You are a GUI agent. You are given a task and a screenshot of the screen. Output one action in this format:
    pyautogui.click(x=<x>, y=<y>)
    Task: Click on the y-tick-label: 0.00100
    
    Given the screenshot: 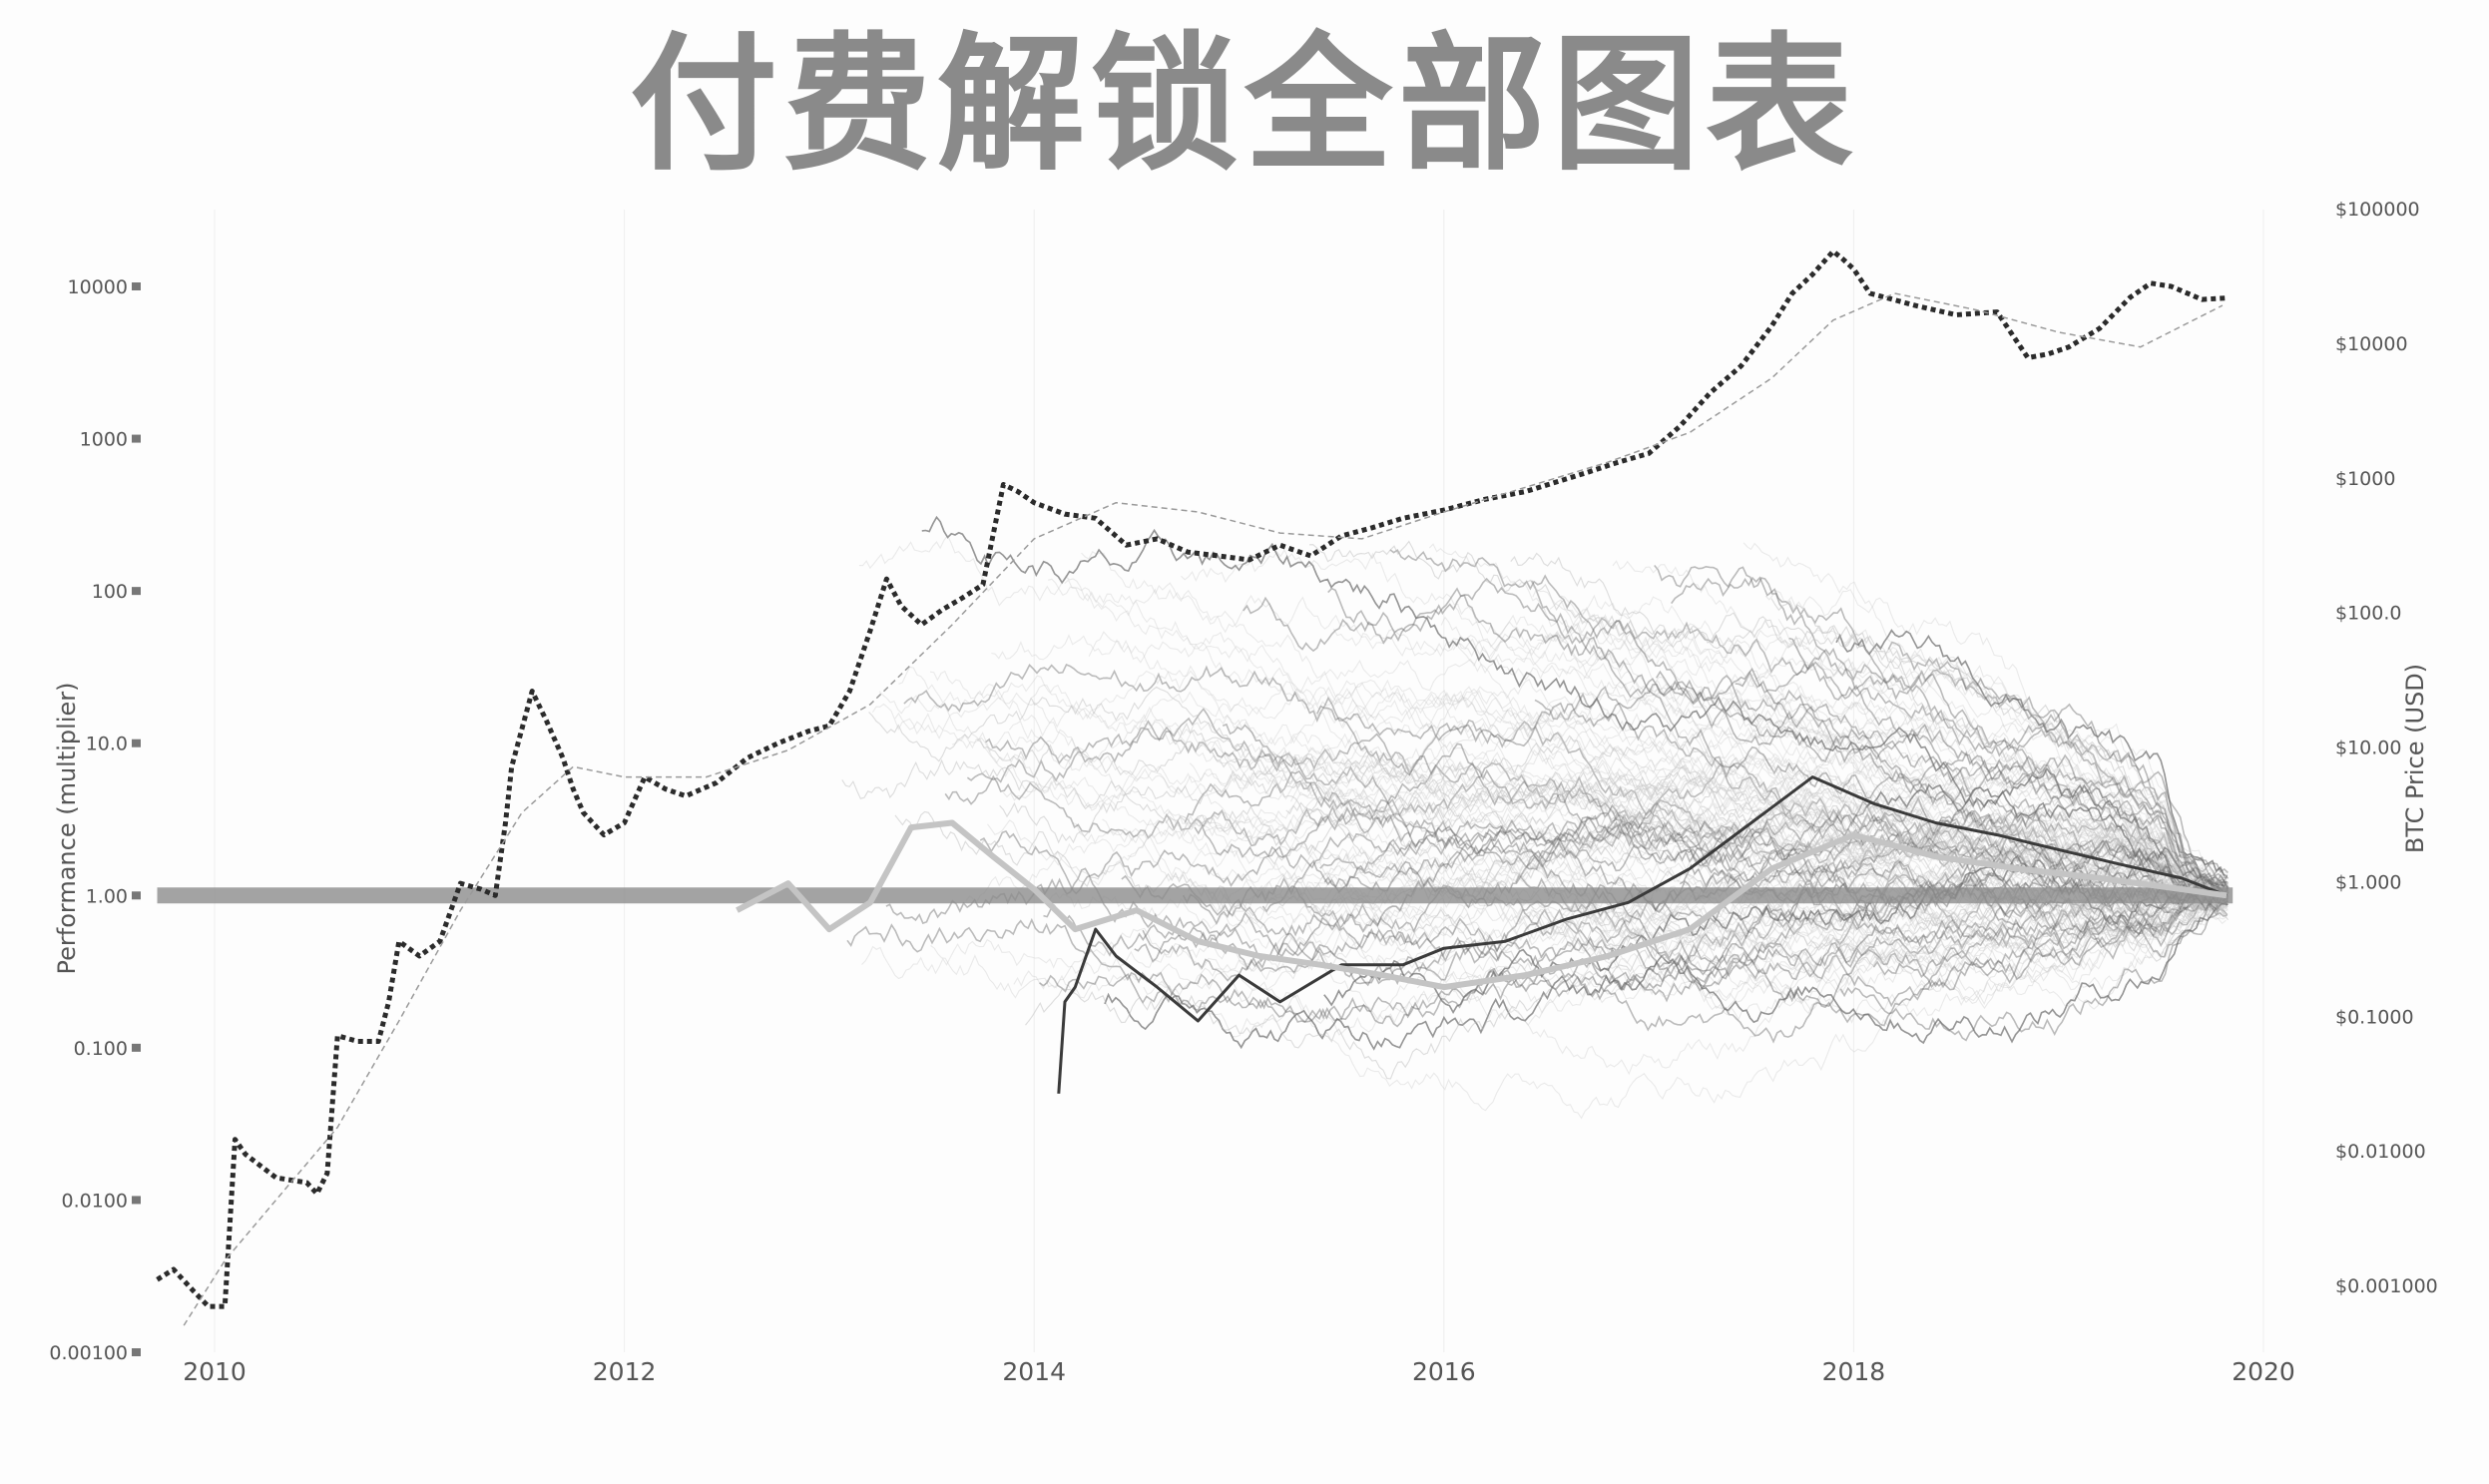 What is the action you would take?
    pyautogui.click(x=89, y=1353)
    